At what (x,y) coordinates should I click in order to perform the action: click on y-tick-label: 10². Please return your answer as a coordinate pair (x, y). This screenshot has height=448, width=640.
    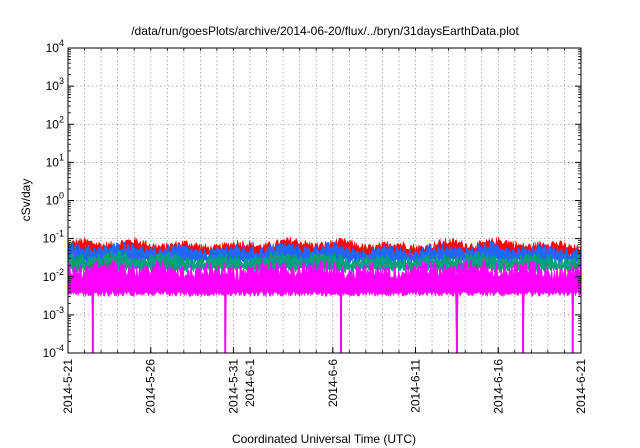
    Looking at the image, I should click on (55, 122).